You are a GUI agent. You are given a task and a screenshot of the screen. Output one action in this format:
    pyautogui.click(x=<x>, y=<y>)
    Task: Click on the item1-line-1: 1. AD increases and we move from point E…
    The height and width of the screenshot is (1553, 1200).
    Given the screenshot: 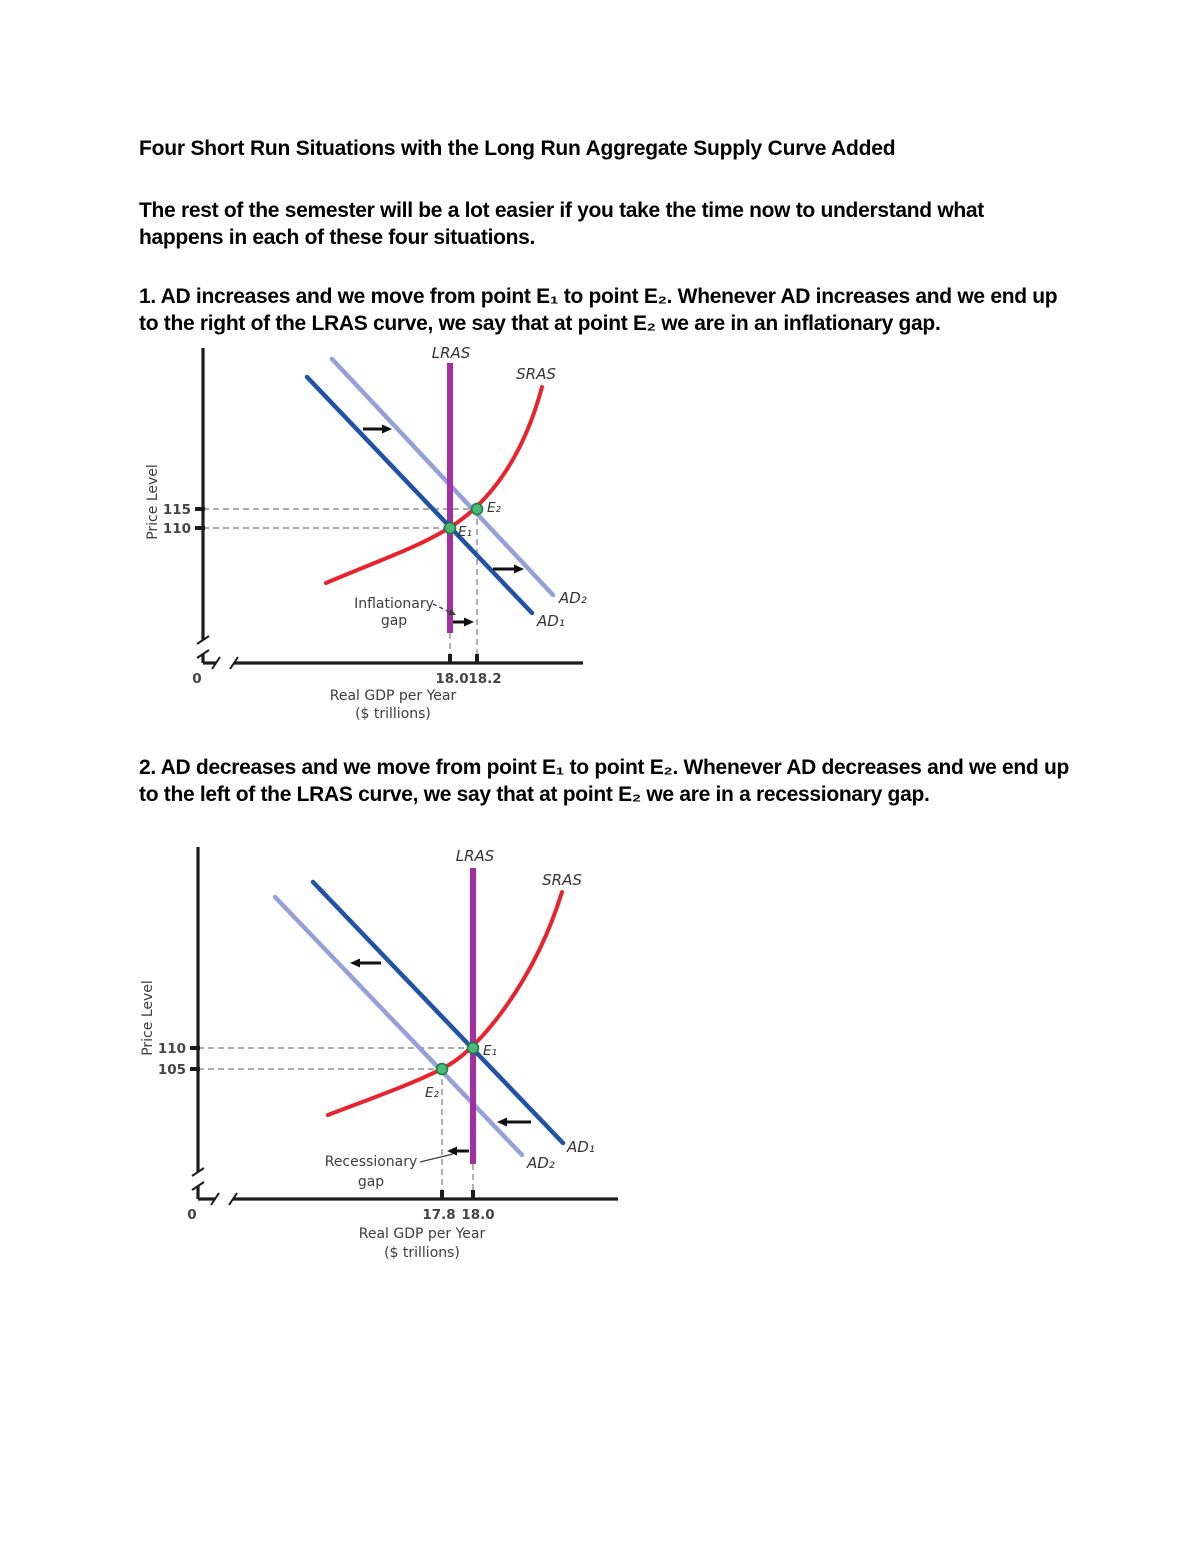 What is the action you would take?
    pyautogui.click(x=598, y=296)
    